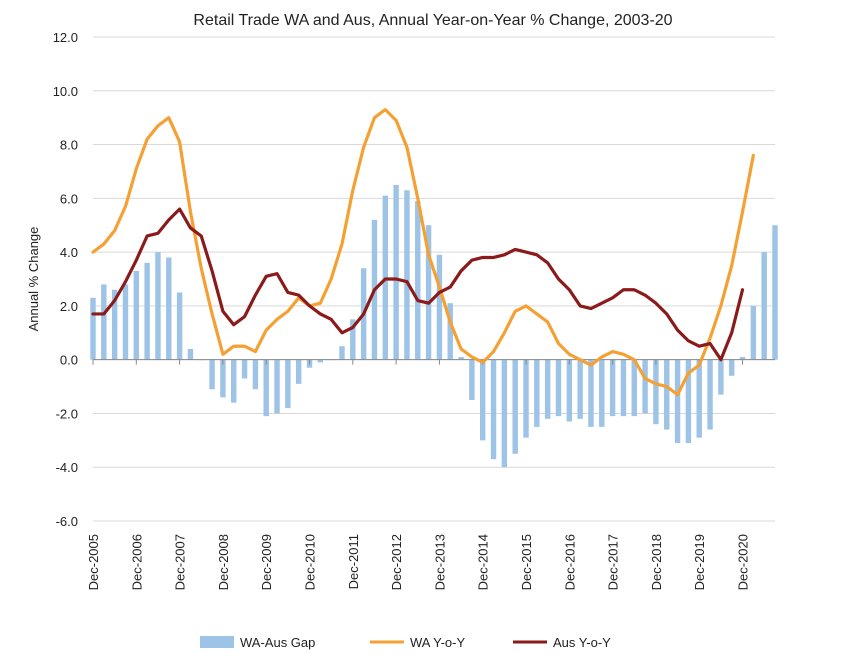 The height and width of the screenshot is (669, 847). Describe the element at coordinates (65, 279) in the screenshot. I see `y-ticks: 12.0 10.0 8.0 6.0 4.0 2.0 0.0 -2.0 -4.0 -6.0` at that location.